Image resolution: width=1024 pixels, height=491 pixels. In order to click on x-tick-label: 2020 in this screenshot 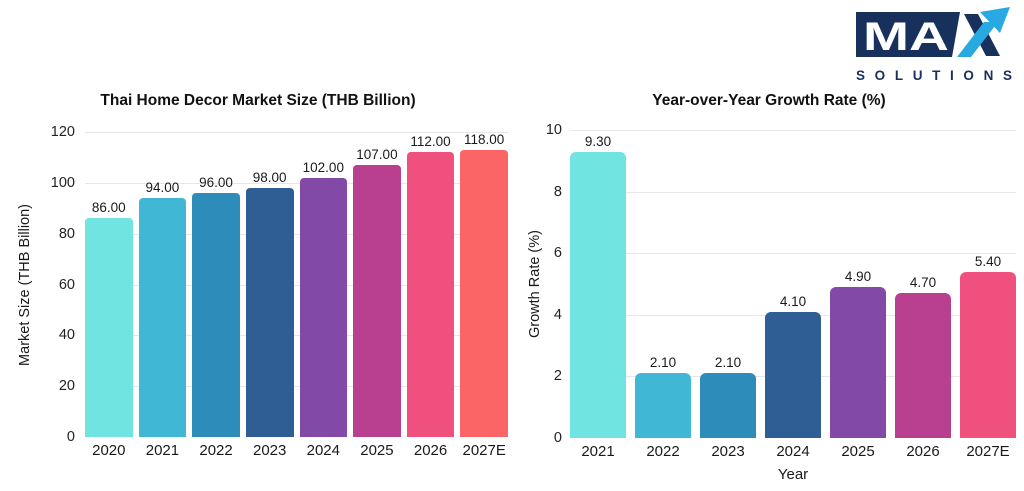, I will do `click(109, 450)`.